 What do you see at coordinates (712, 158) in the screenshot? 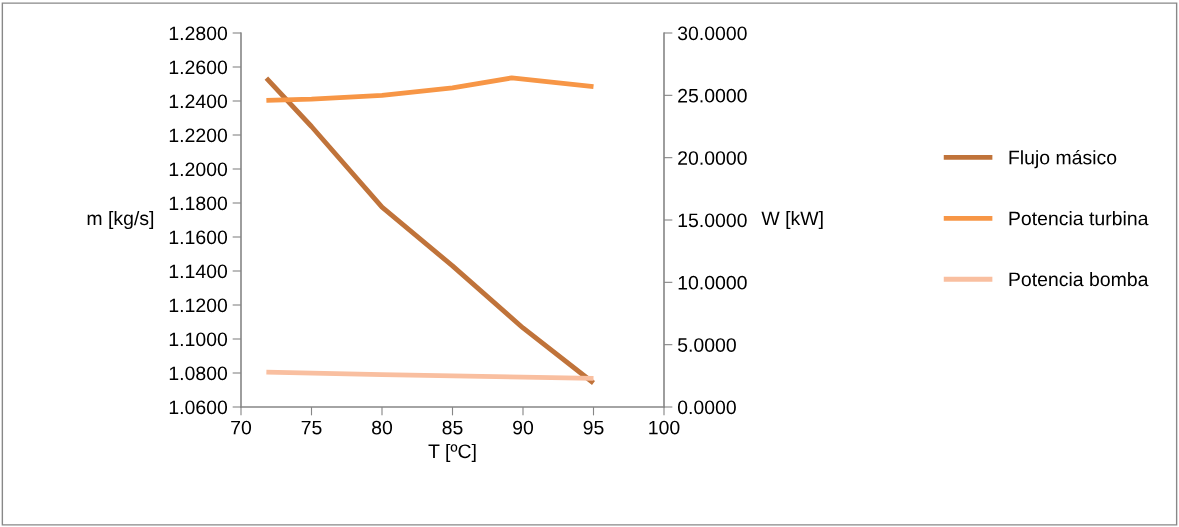
I see `y2-tick-label: 20.0000` at bounding box center [712, 158].